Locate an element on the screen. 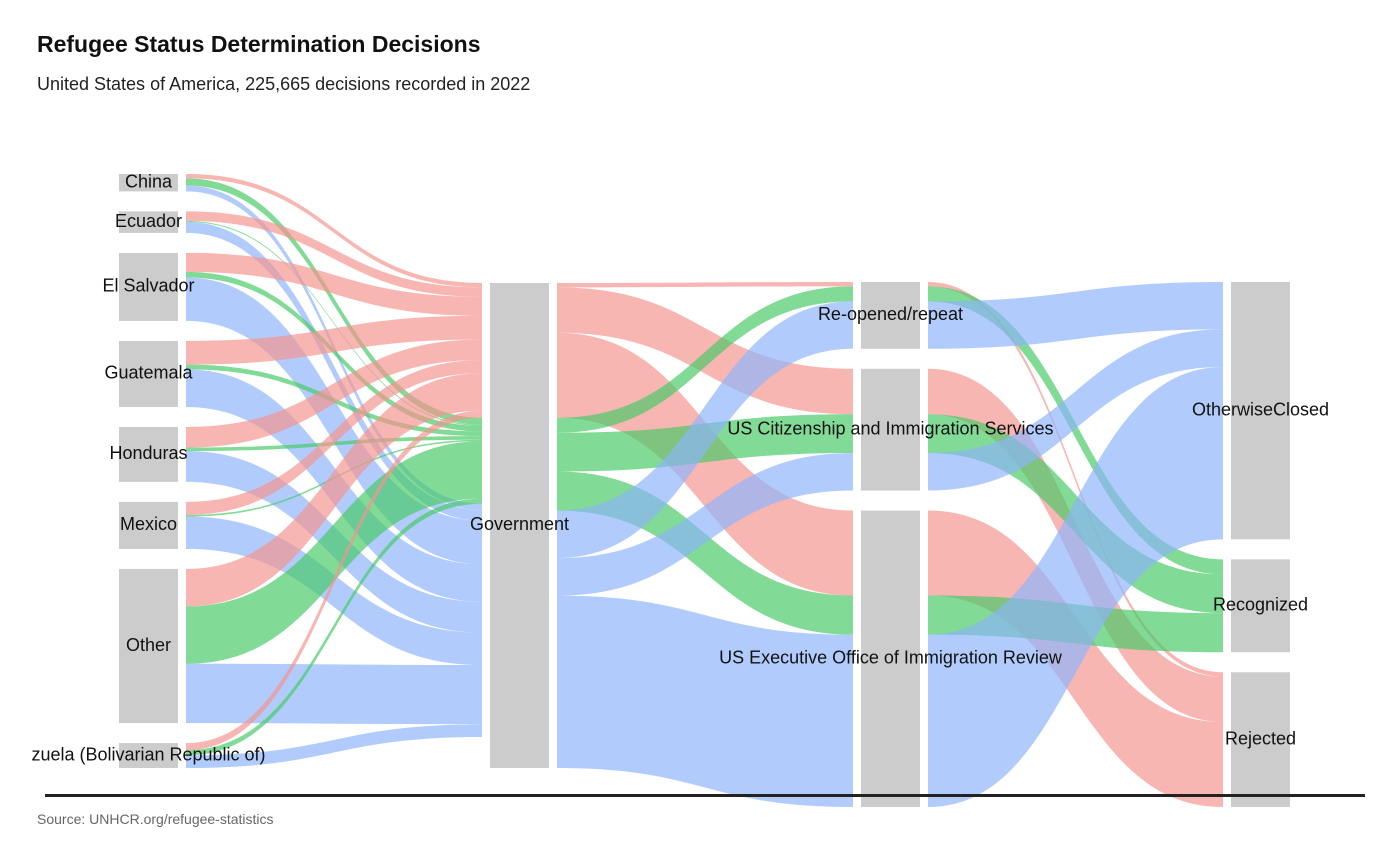 The width and height of the screenshot is (1400, 865). link-government-to-reopened-otherwise-closed is located at coordinates (705, 430).